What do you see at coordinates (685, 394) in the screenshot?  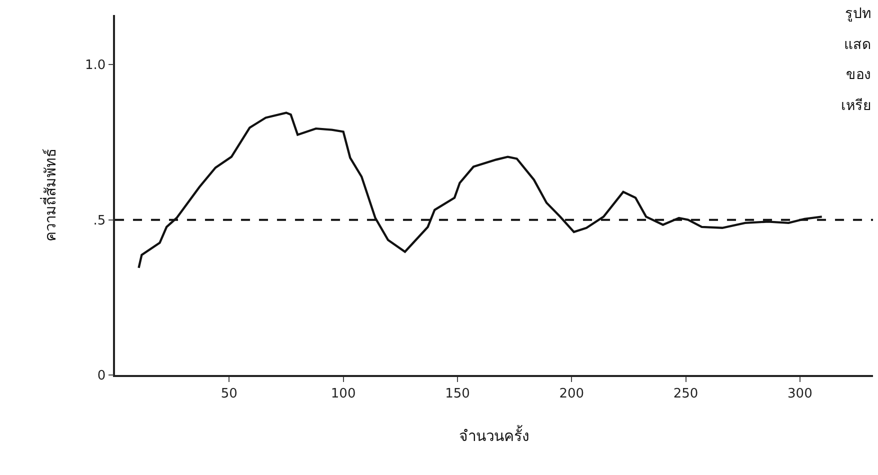 I see `x-tick-label: 250` at bounding box center [685, 394].